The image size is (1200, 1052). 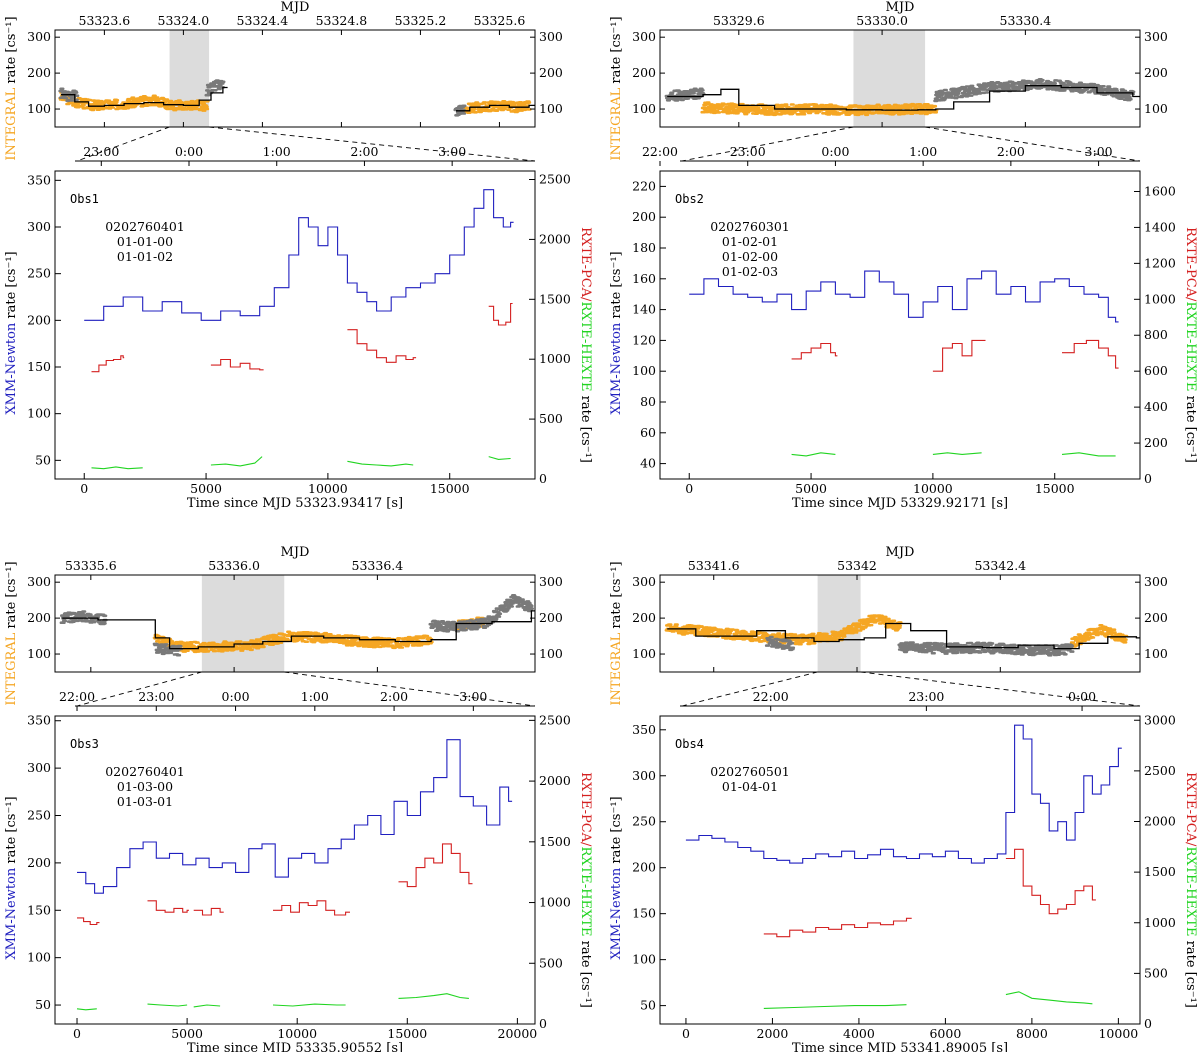 I want to click on mjd-tick-label: 53330.0, so click(x=882, y=20).